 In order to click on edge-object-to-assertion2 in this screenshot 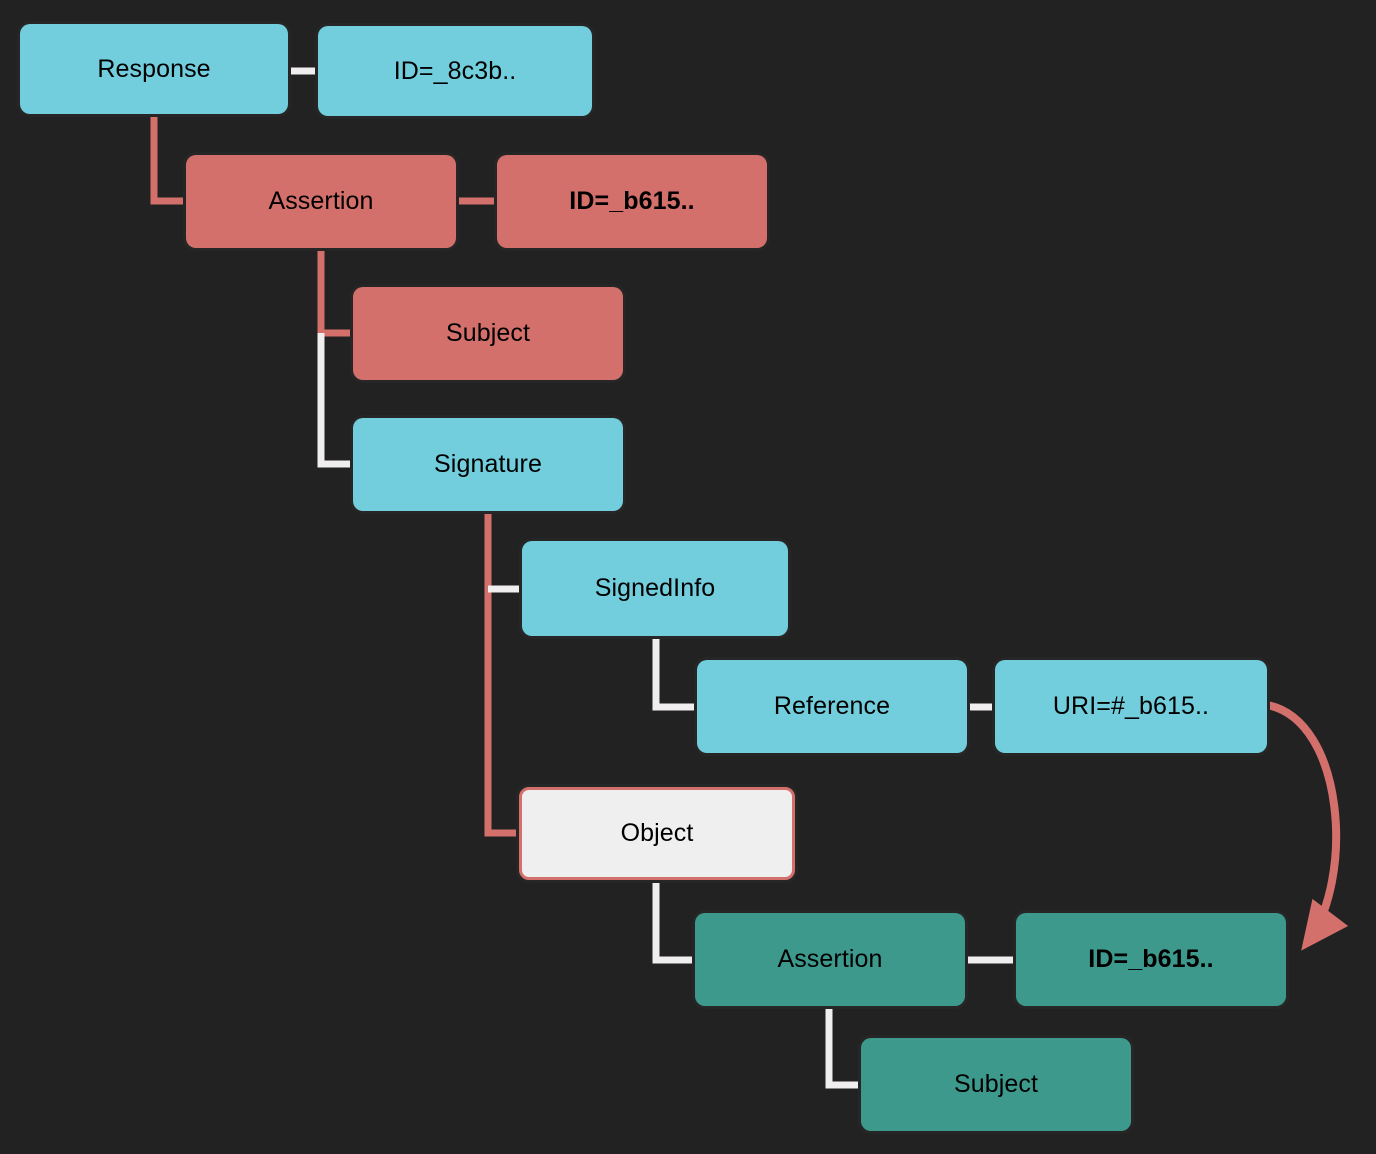, I will do `click(673, 922)`.